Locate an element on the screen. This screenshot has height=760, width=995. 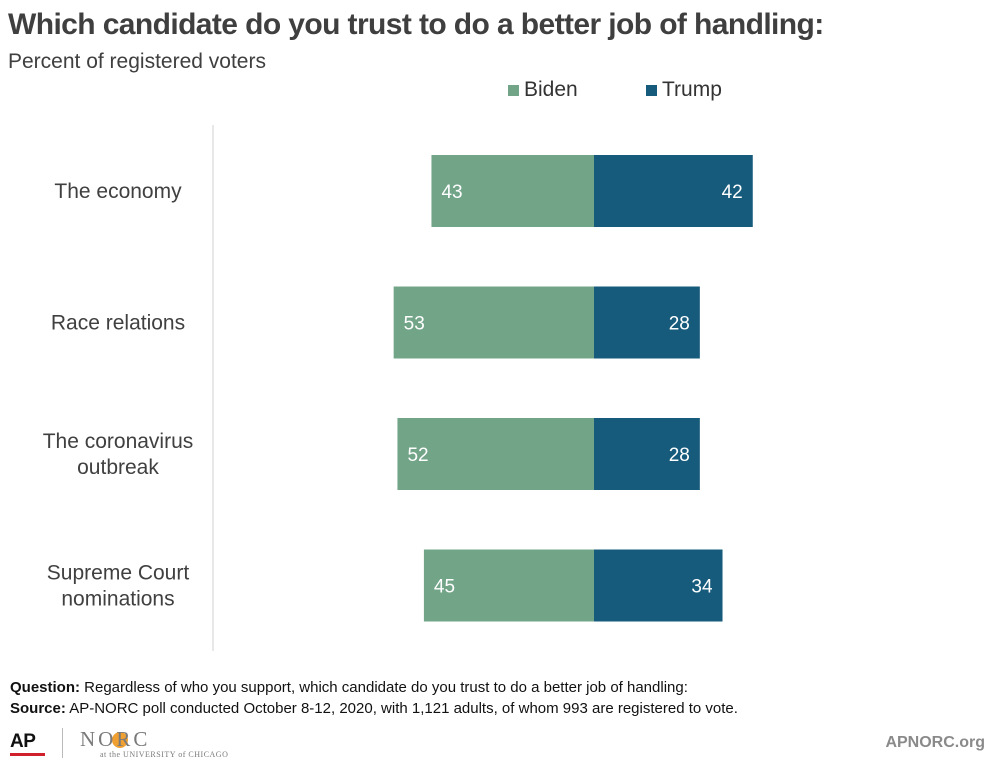
category-label: outbreak is located at coordinates (118, 467).